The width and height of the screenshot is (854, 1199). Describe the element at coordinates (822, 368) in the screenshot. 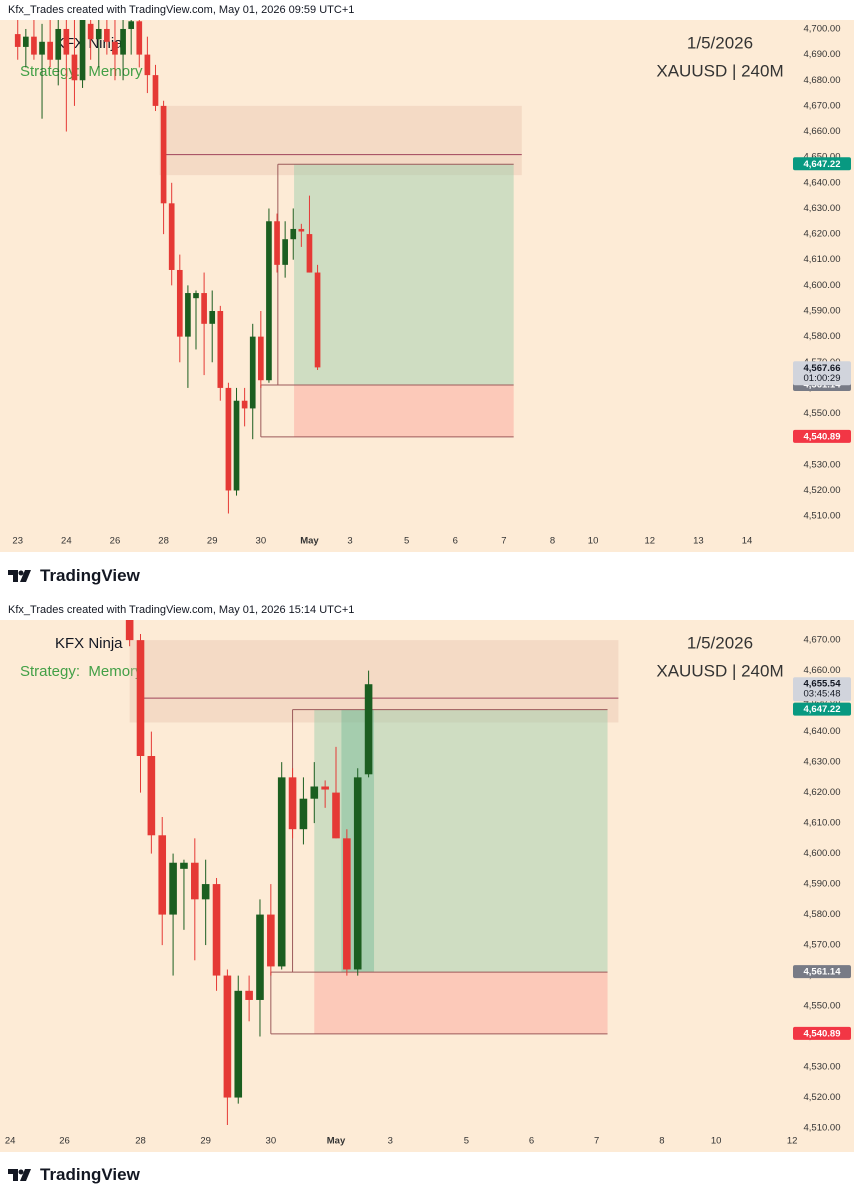

I see `price-tag-label: 4,567.66` at that location.